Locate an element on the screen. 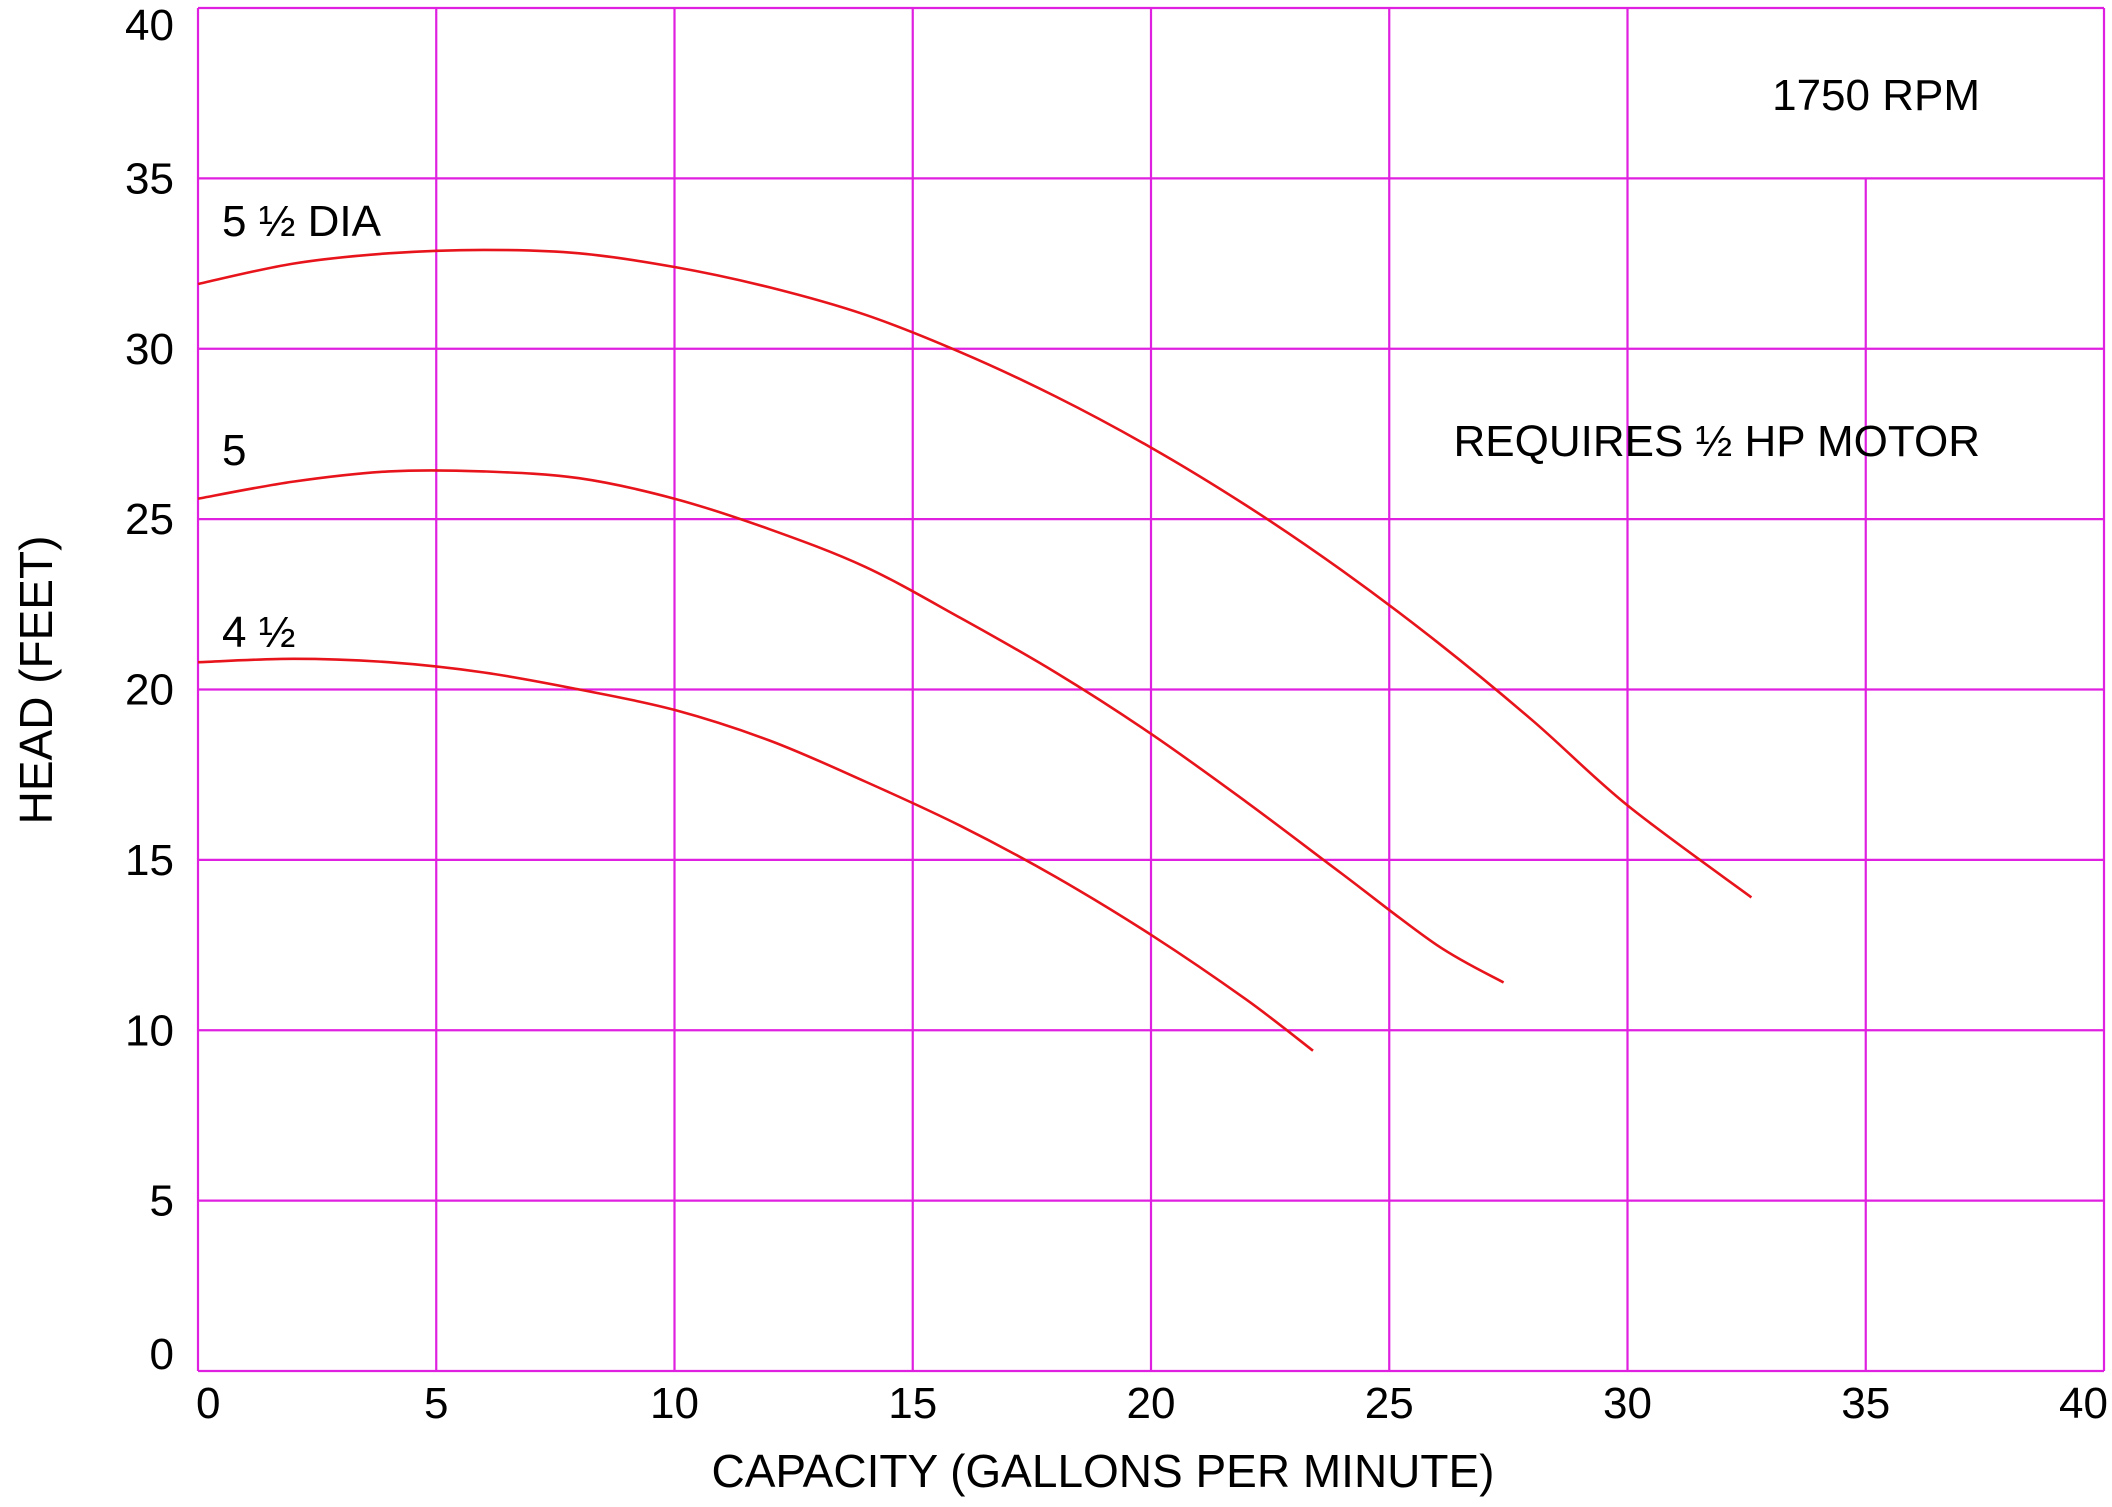 Image resolution: width=2112 pixels, height=1507 pixels. y-tick-label: 0 is located at coordinates (162, 1354).